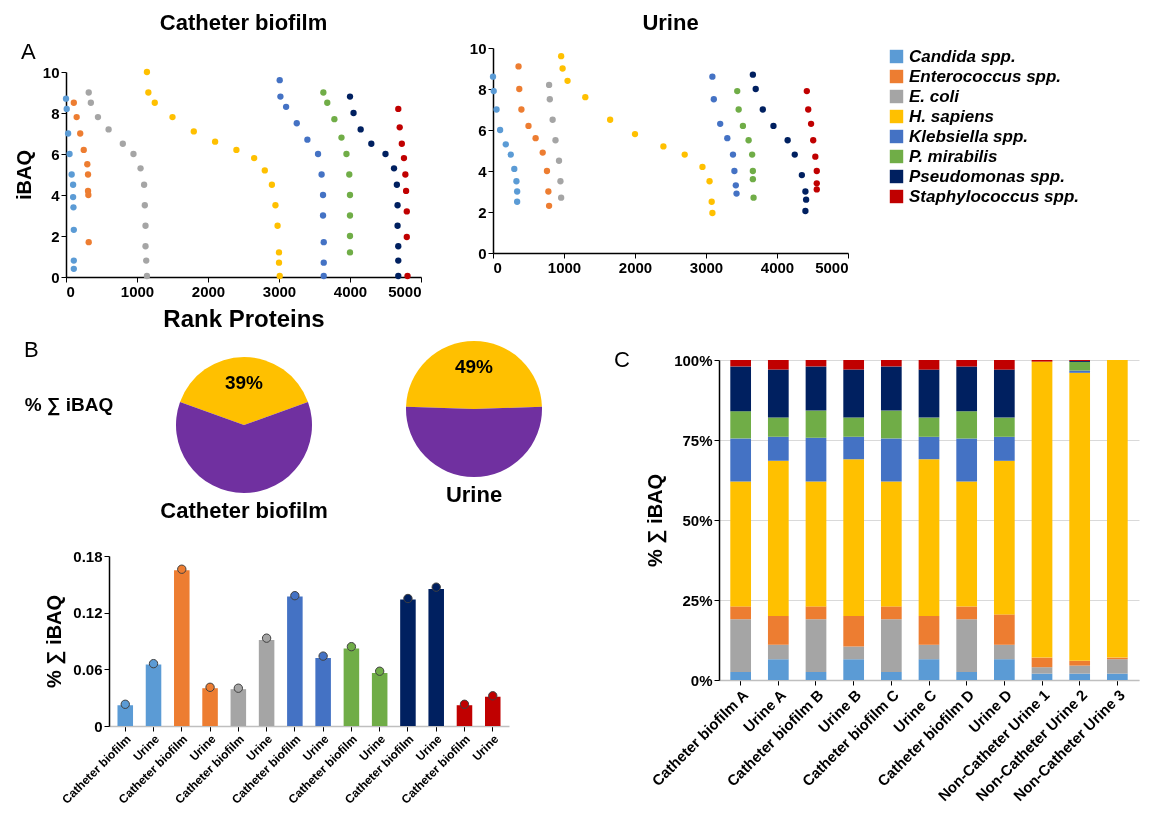 The image size is (1156, 836). What do you see at coordinates (137, 291) in the screenshot?
I see `x-tick-label: 1000` at bounding box center [137, 291].